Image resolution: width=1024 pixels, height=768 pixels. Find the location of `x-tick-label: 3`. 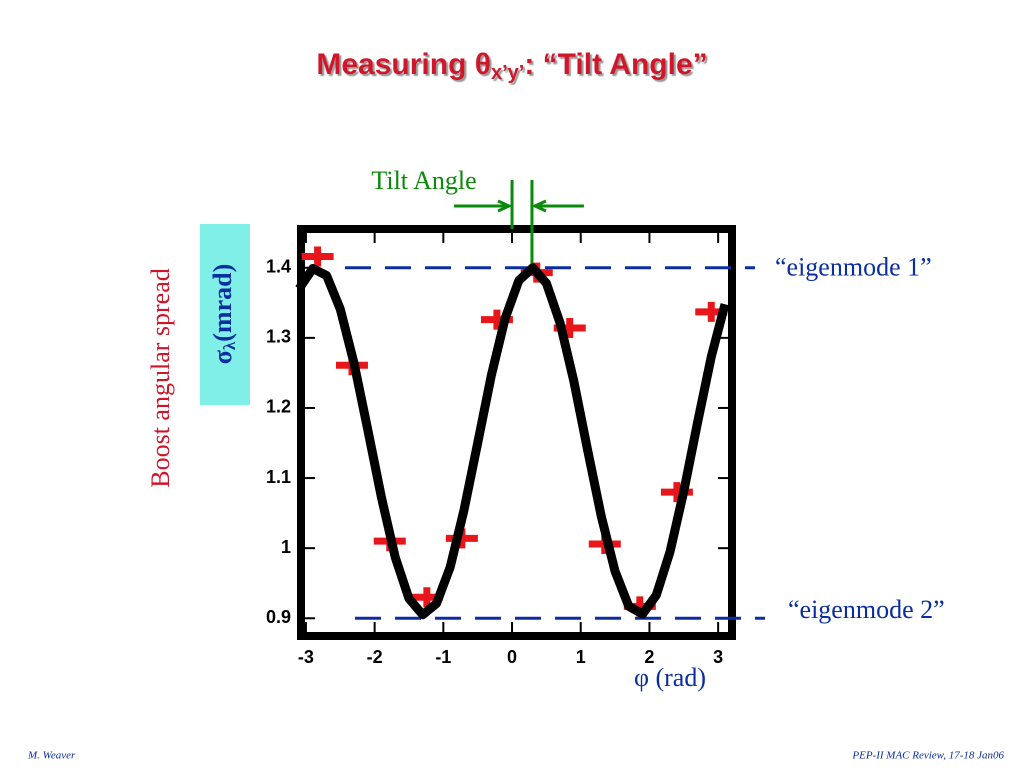

x-tick-label: 3 is located at coordinates (718, 657).